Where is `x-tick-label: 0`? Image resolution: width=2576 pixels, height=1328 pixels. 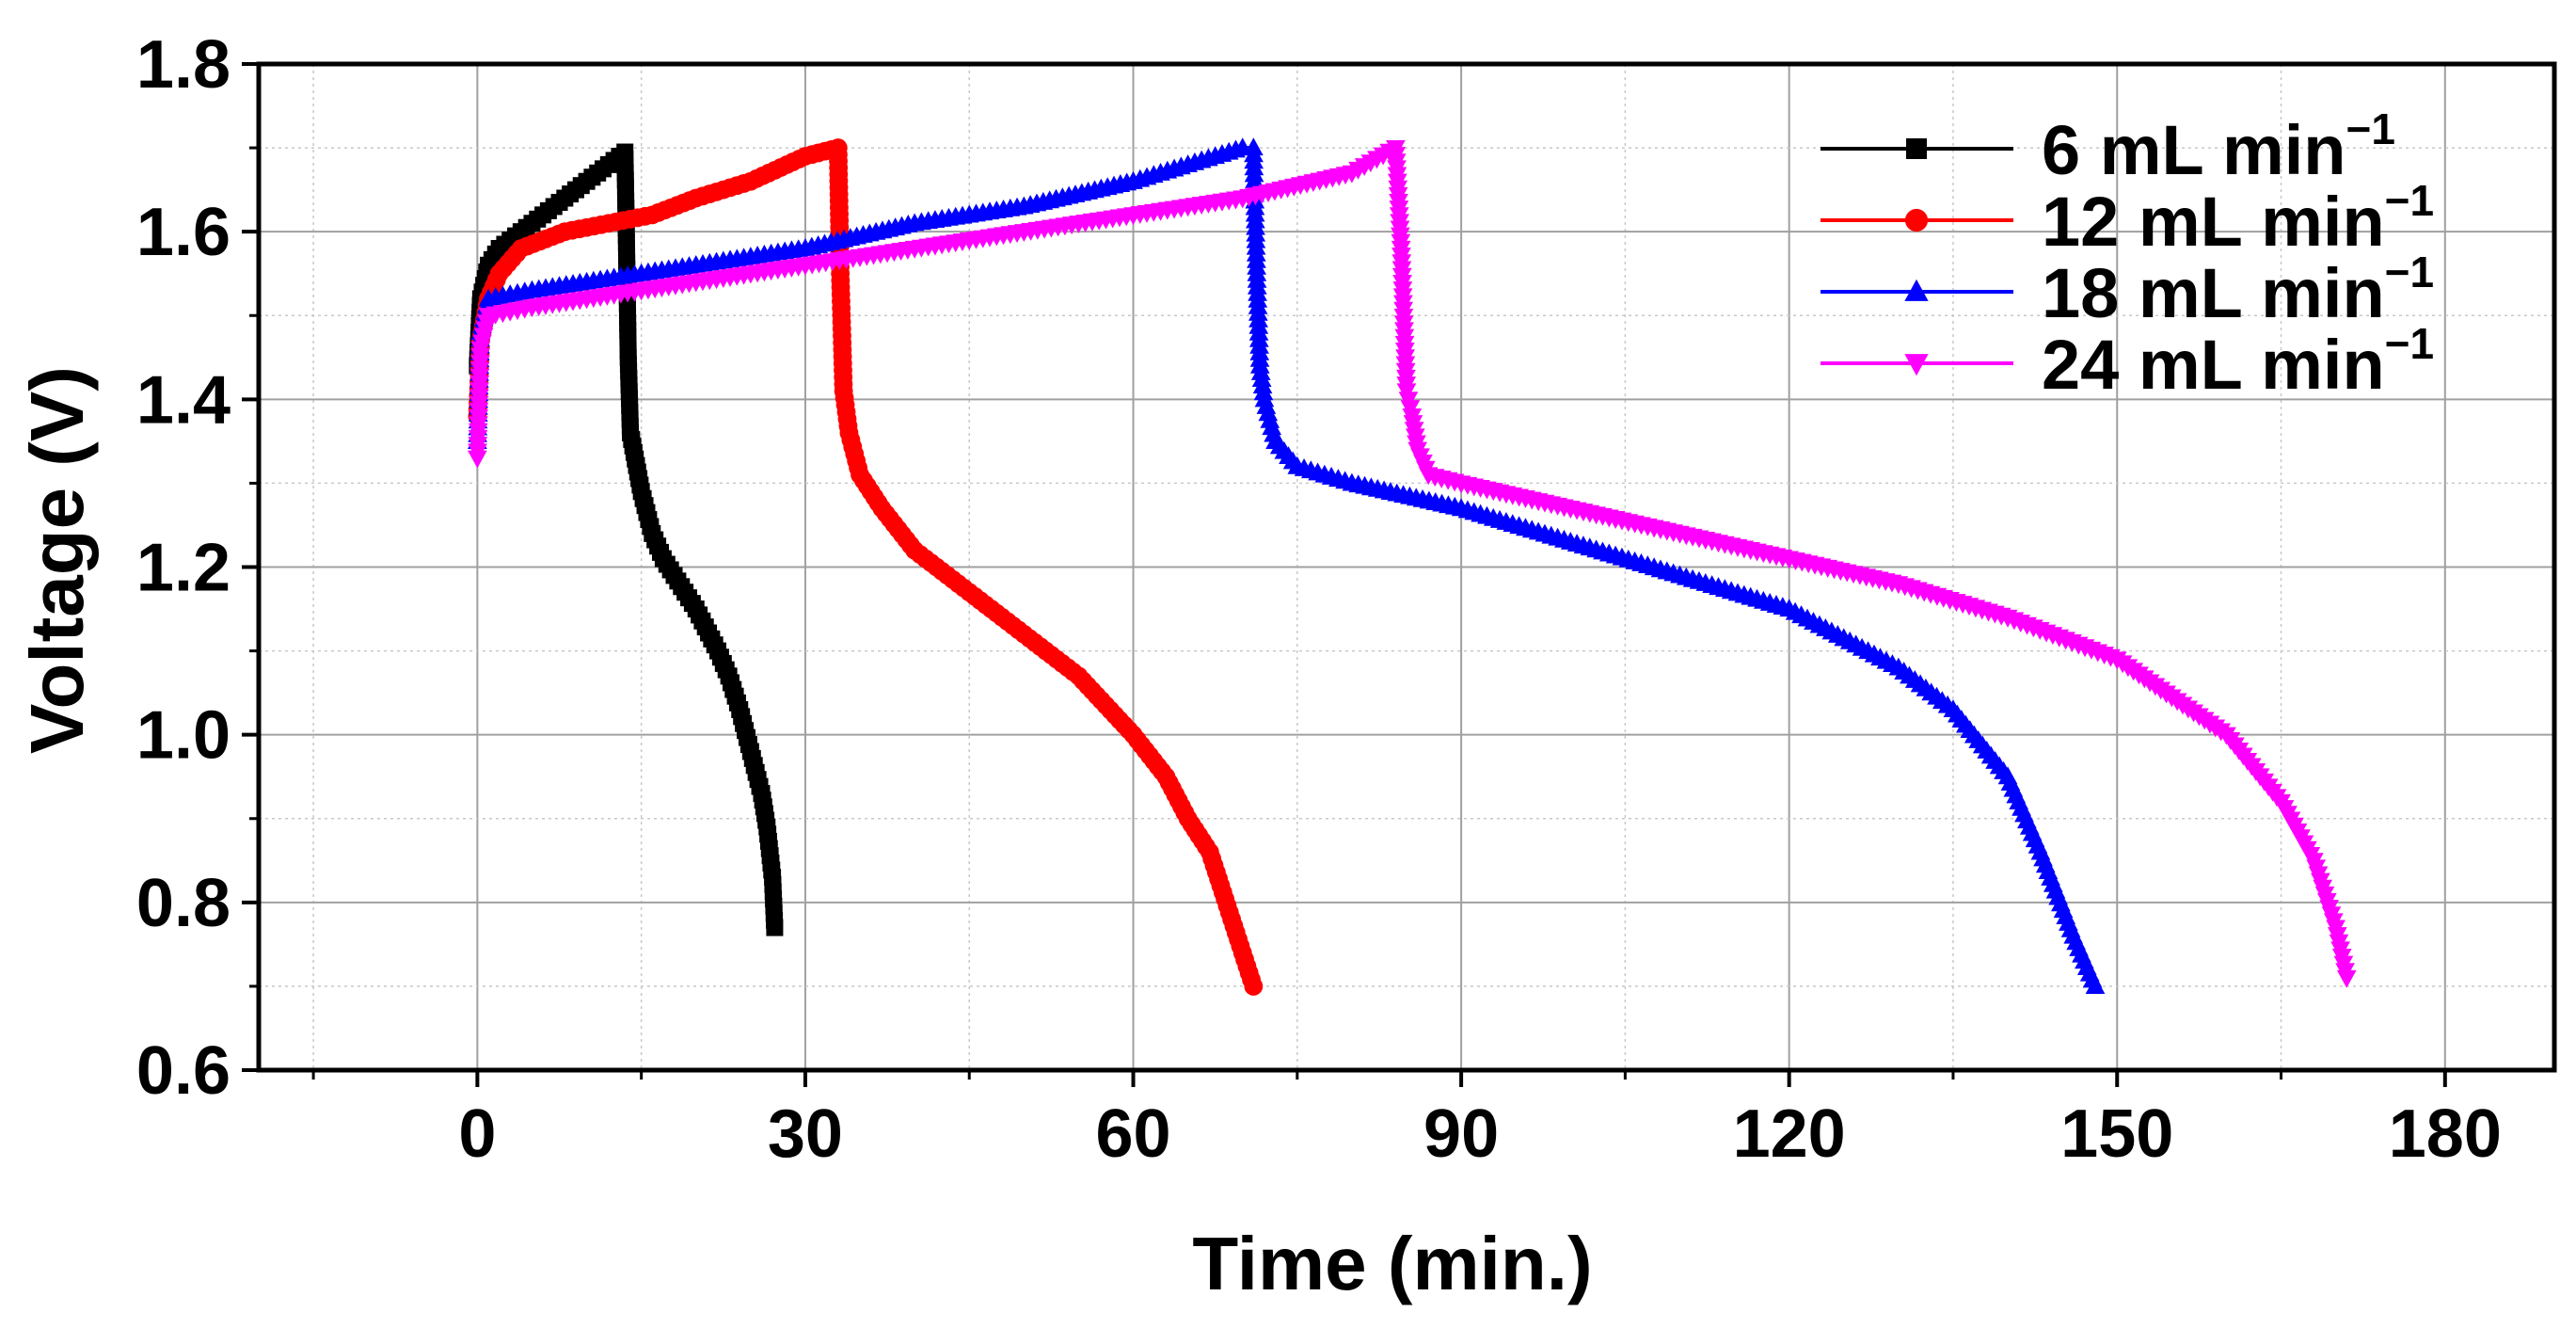 x-tick-label: 0 is located at coordinates (477, 1134).